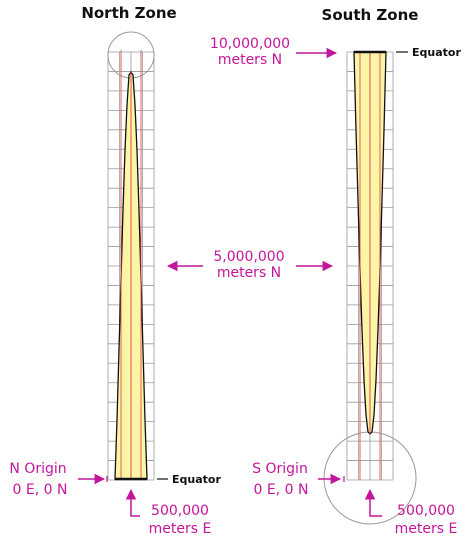 Image resolution: width=468 pixels, height=539 pixels. Describe the element at coordinates (426, 511) in the screenshot. I see `south-easting-label-line1: 500,000` at that location.